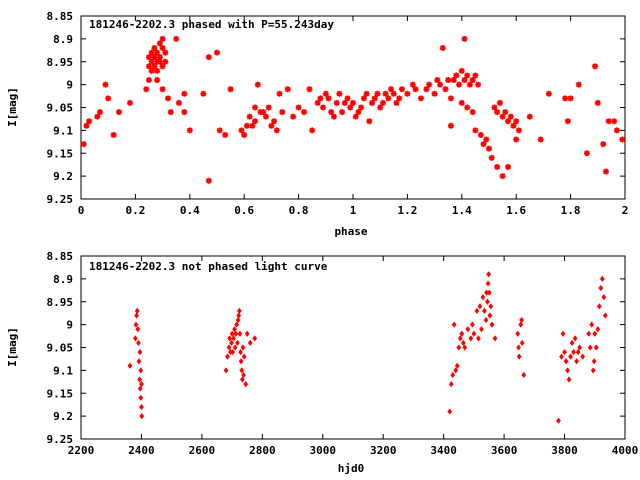 The image size is (640, 480). Describe the element at coordinates (63, 176) in the screenshot. I see `phased-y-tick-label: 9.2` at that location.